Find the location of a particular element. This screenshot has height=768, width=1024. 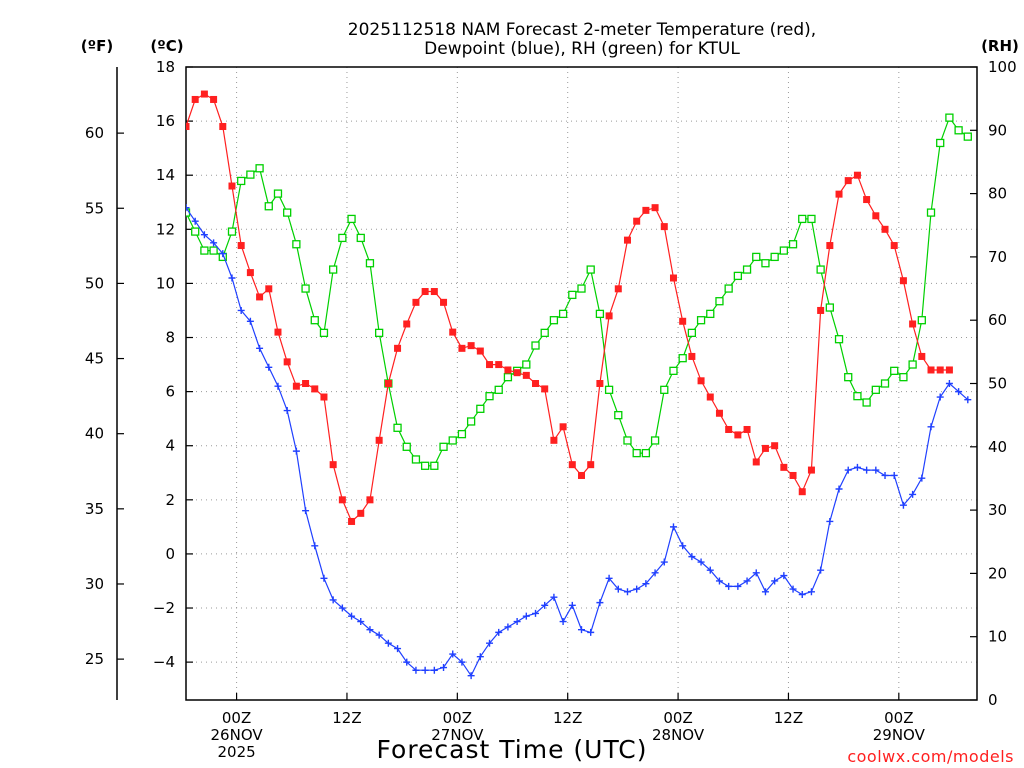

credit-text: coolwx.com/models is located at coordinates (930, 756).